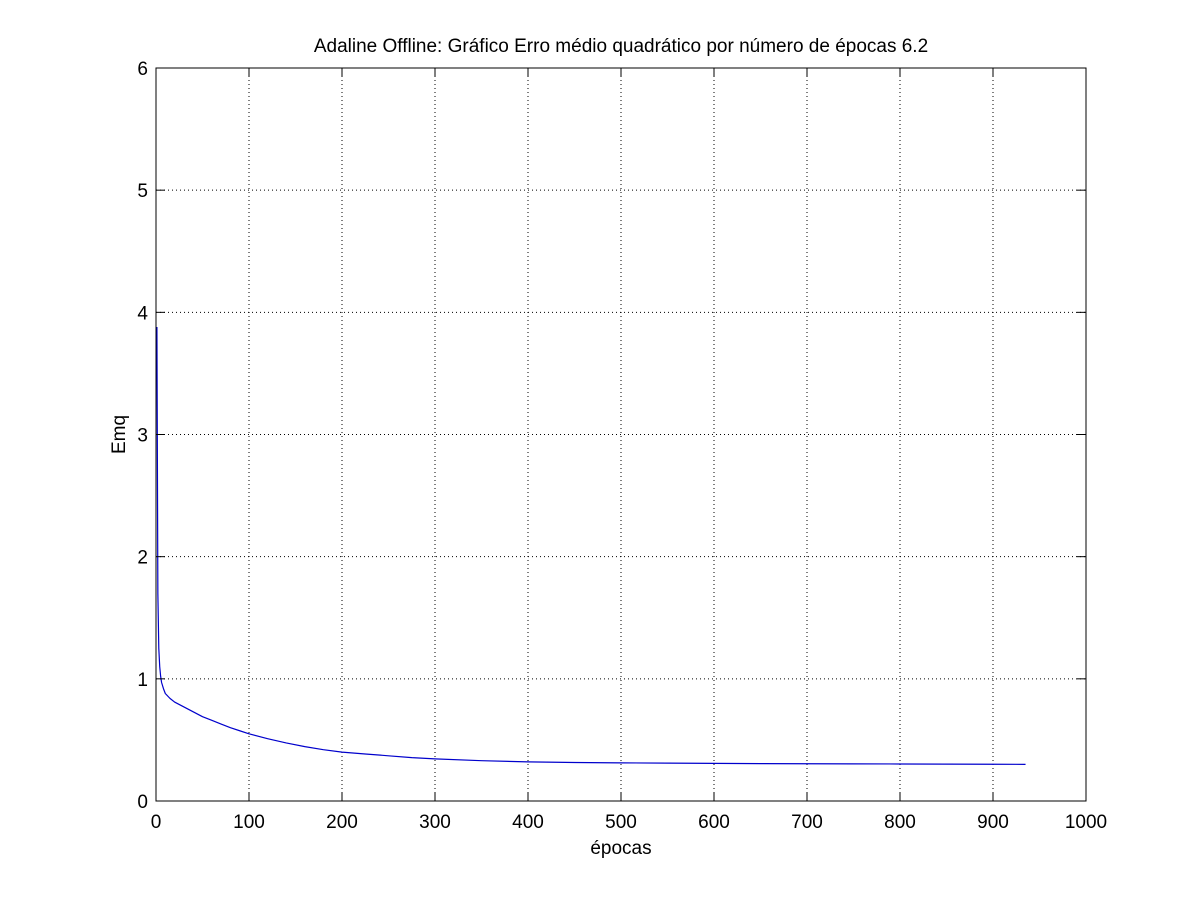  I want to click on y-tick-label: 3, so click(142, 436).